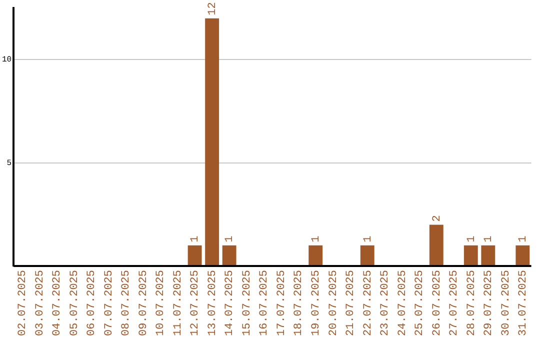  Describe the element at coordinates (299, 303) in the screenshot. I see `x-tick-label: 18.07.2025` at that location.